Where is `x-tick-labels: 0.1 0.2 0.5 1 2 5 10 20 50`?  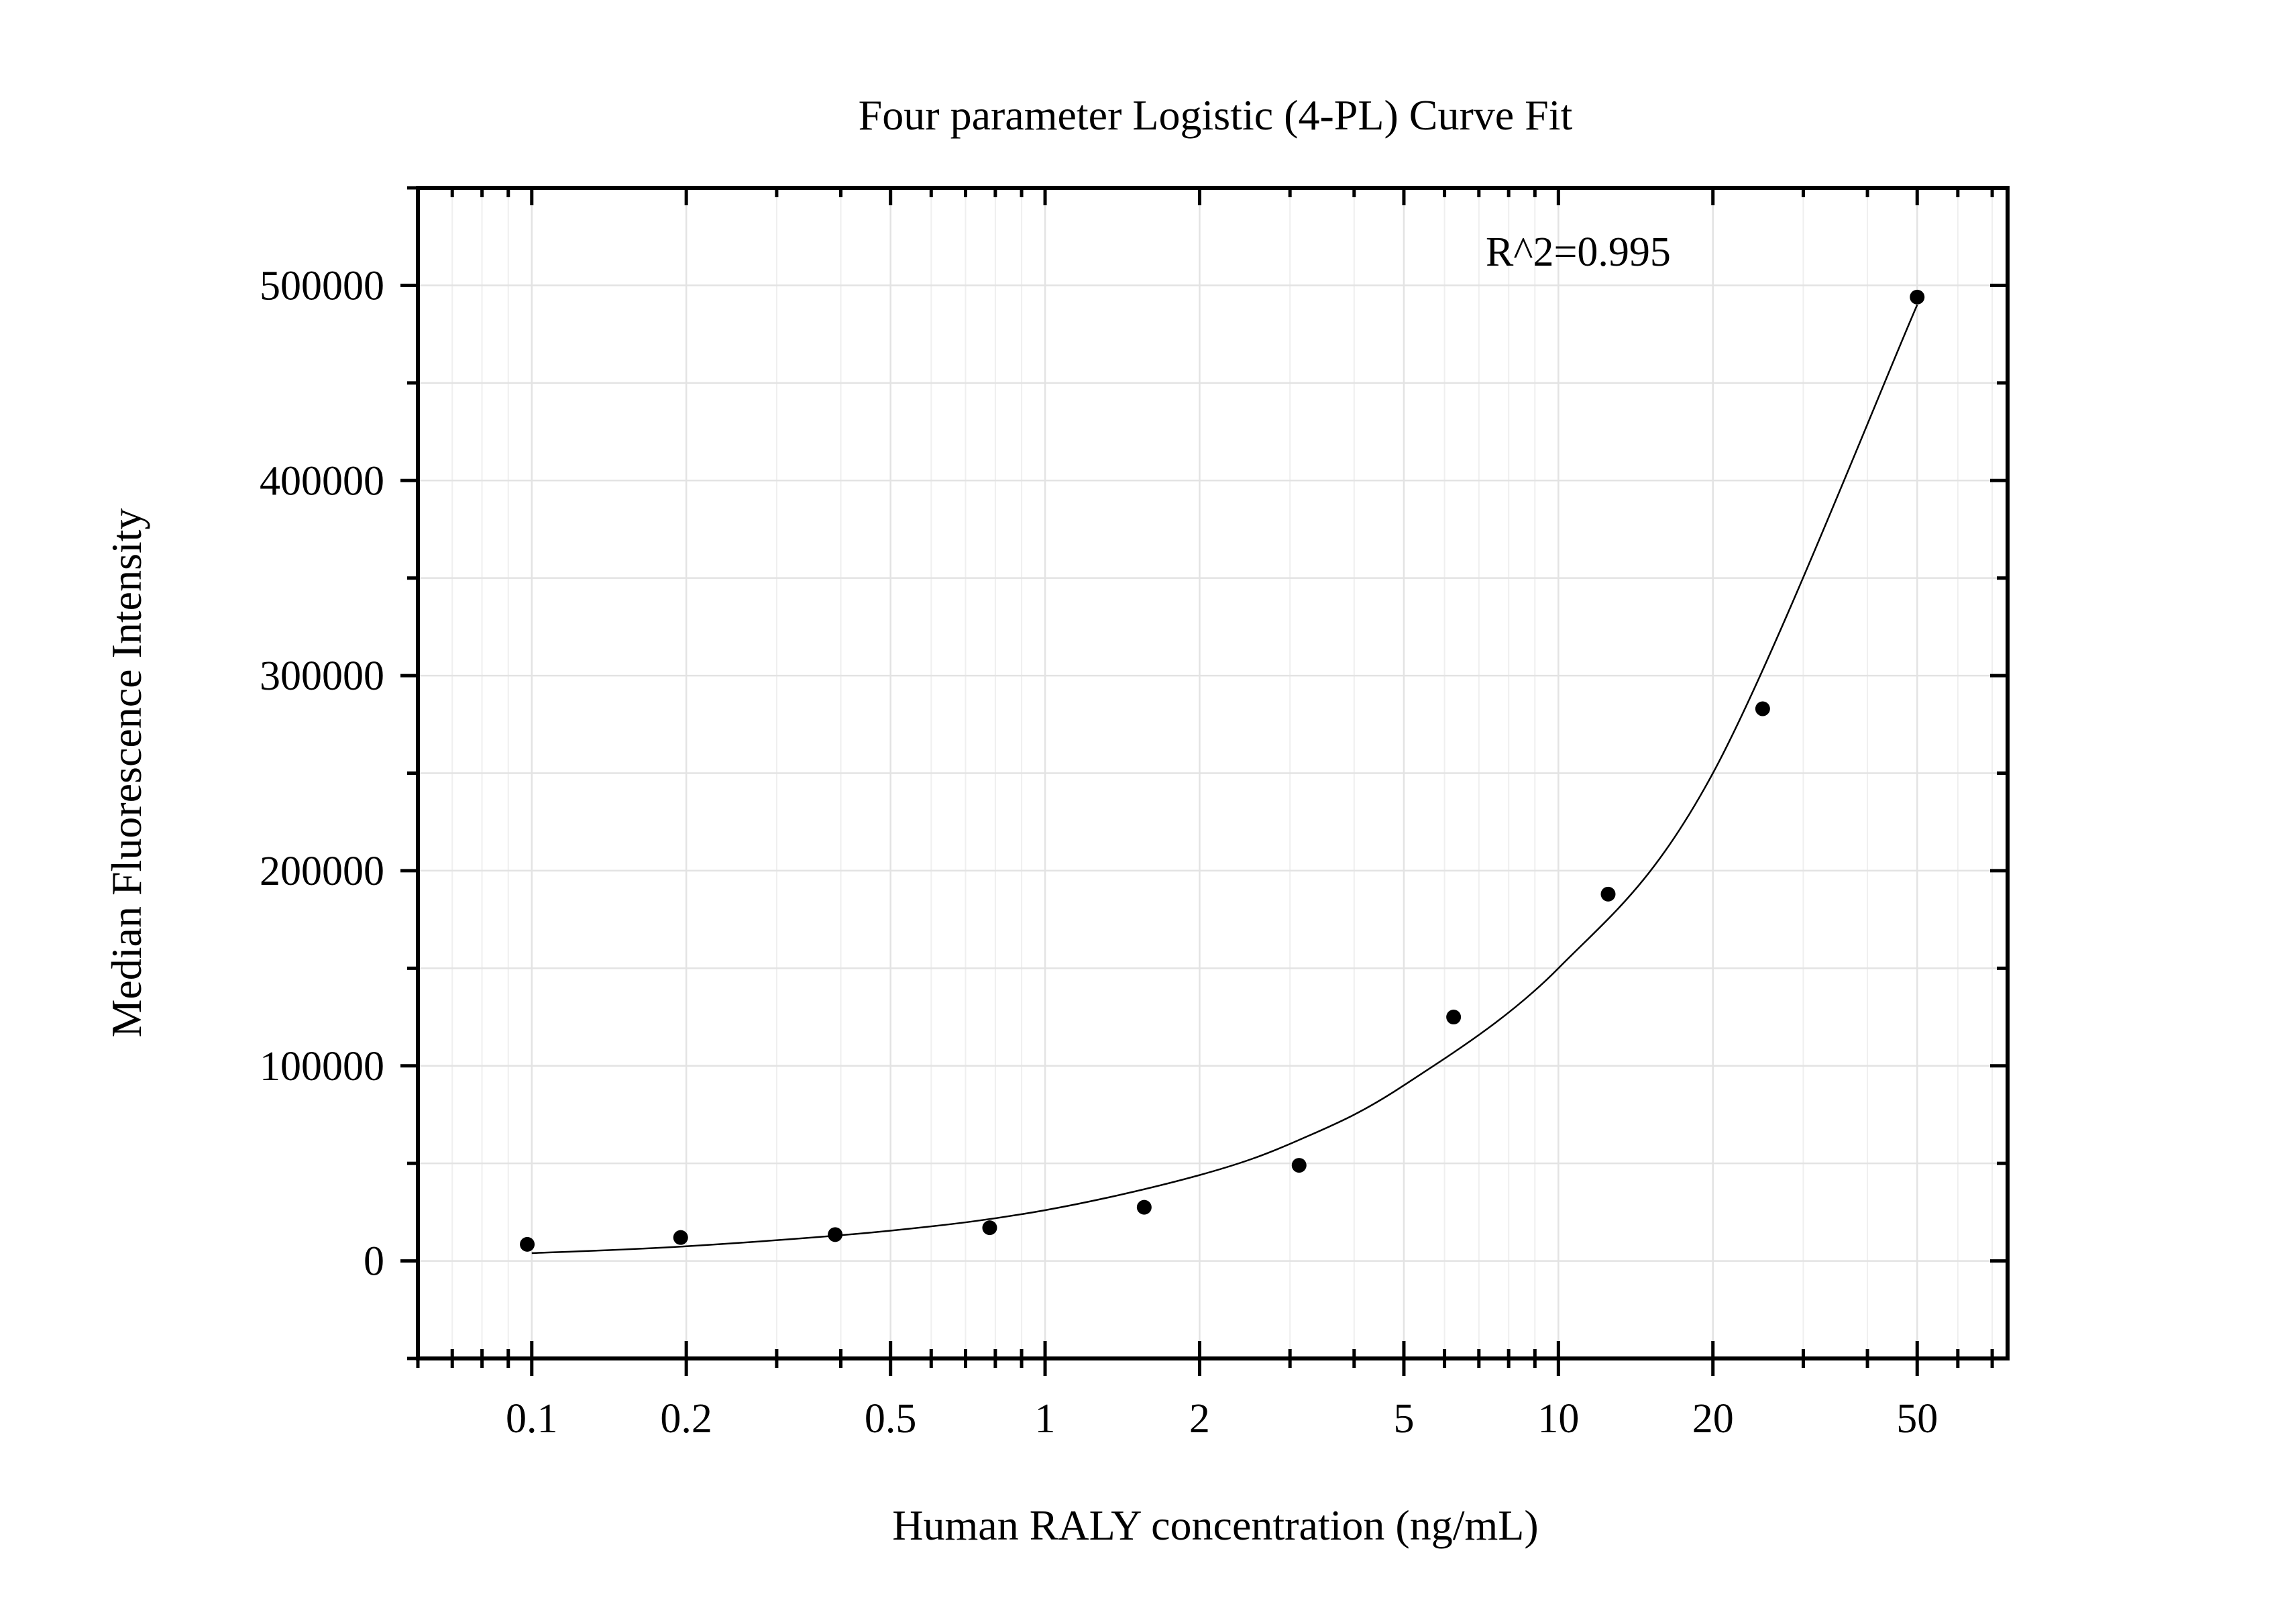 x-tick-labels: 0.1 0.2 0.5 1 2 5 10 20 50 is located at coordinates (1222, 1419).